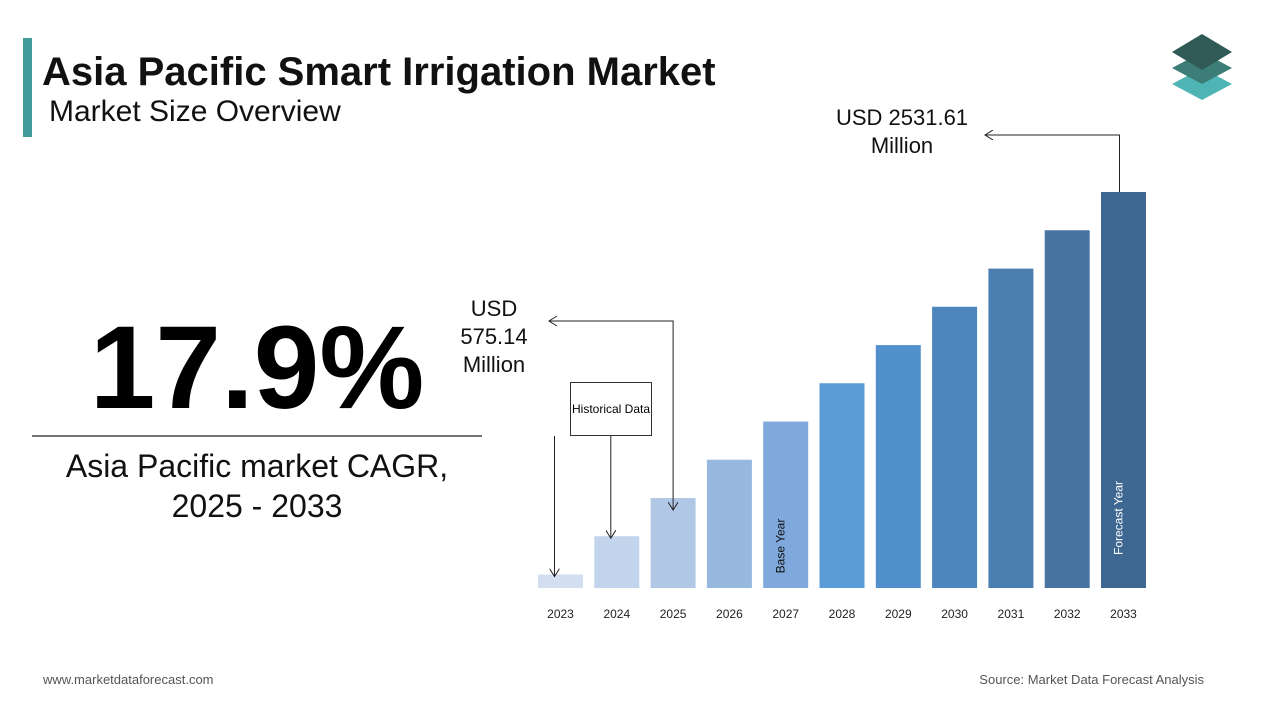 The width and height of the screenshot is (1280, 720). I want to click on arrow-head-start, so click(553, 321).